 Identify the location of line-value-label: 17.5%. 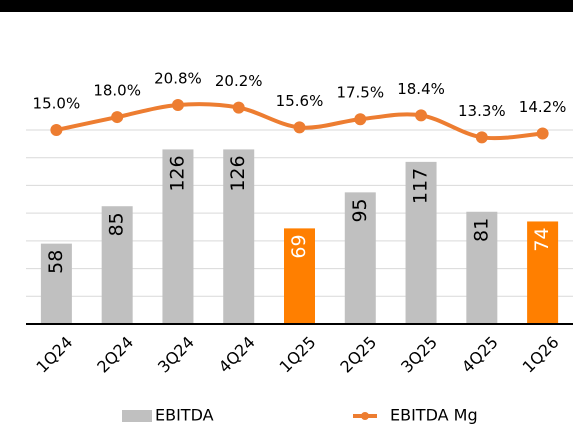
(360, 93).